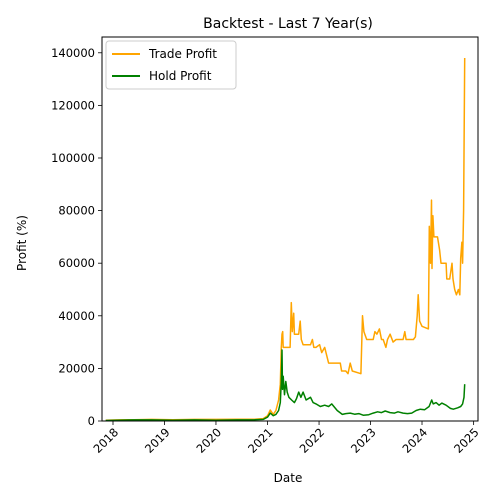 This screenshot has width=500, height=500. What do you see at coordinates (76, 237) in the screenshot?
I see `y-axis-ticks: 0 20000 40000 60000 80000 100000 120000 140000` at bounding box center [76, 237].